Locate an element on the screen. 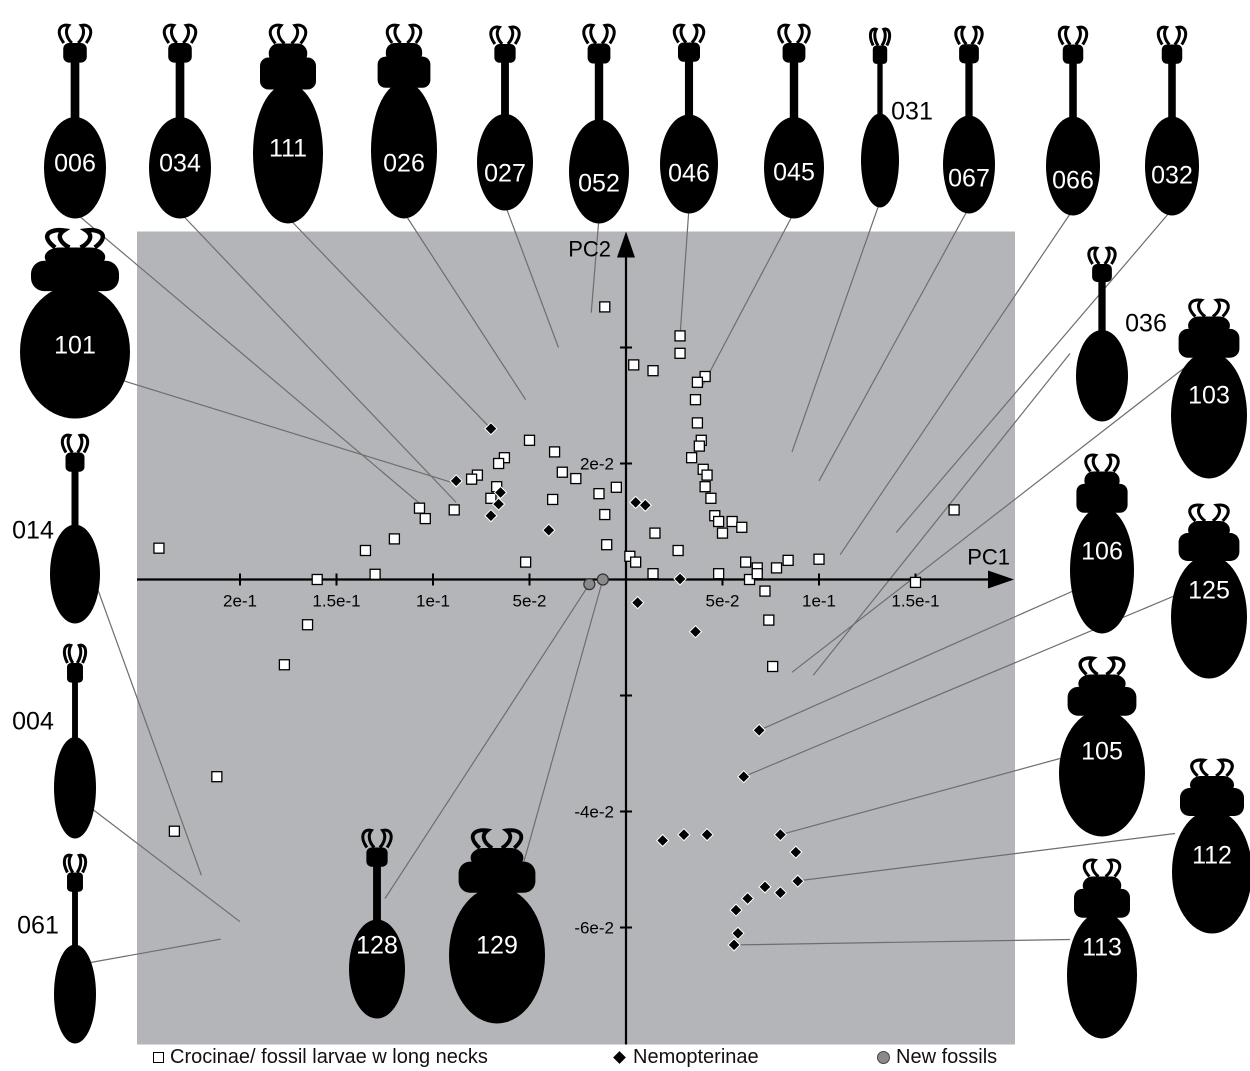  specimen-number-label: 036 is located at coordinates (1146, 324).